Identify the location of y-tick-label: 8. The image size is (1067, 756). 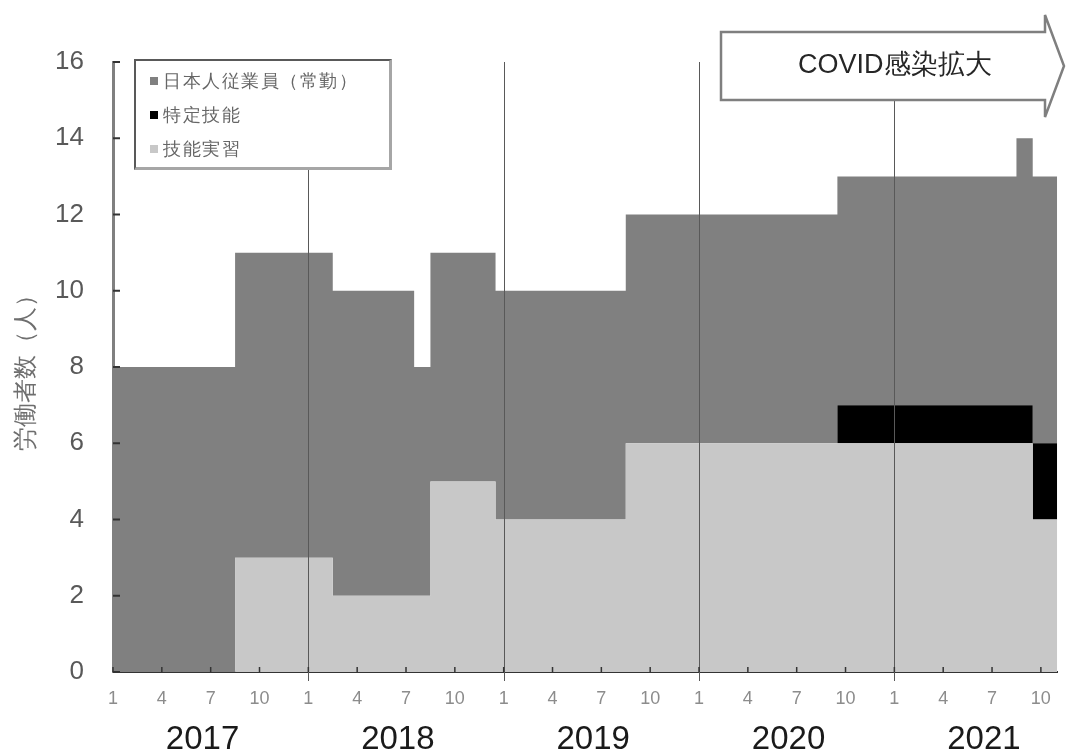
(76, 365).